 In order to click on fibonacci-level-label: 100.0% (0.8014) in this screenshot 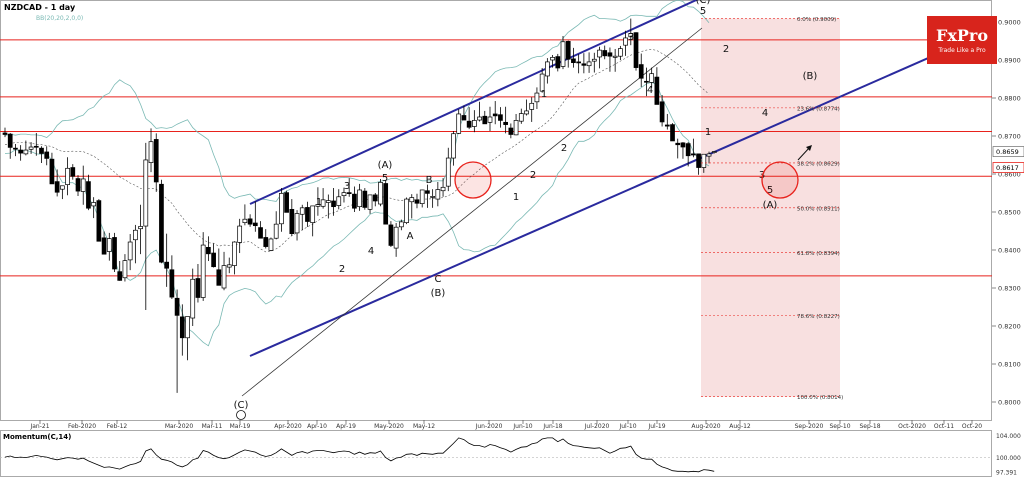, I will do `click(820, 398)`.